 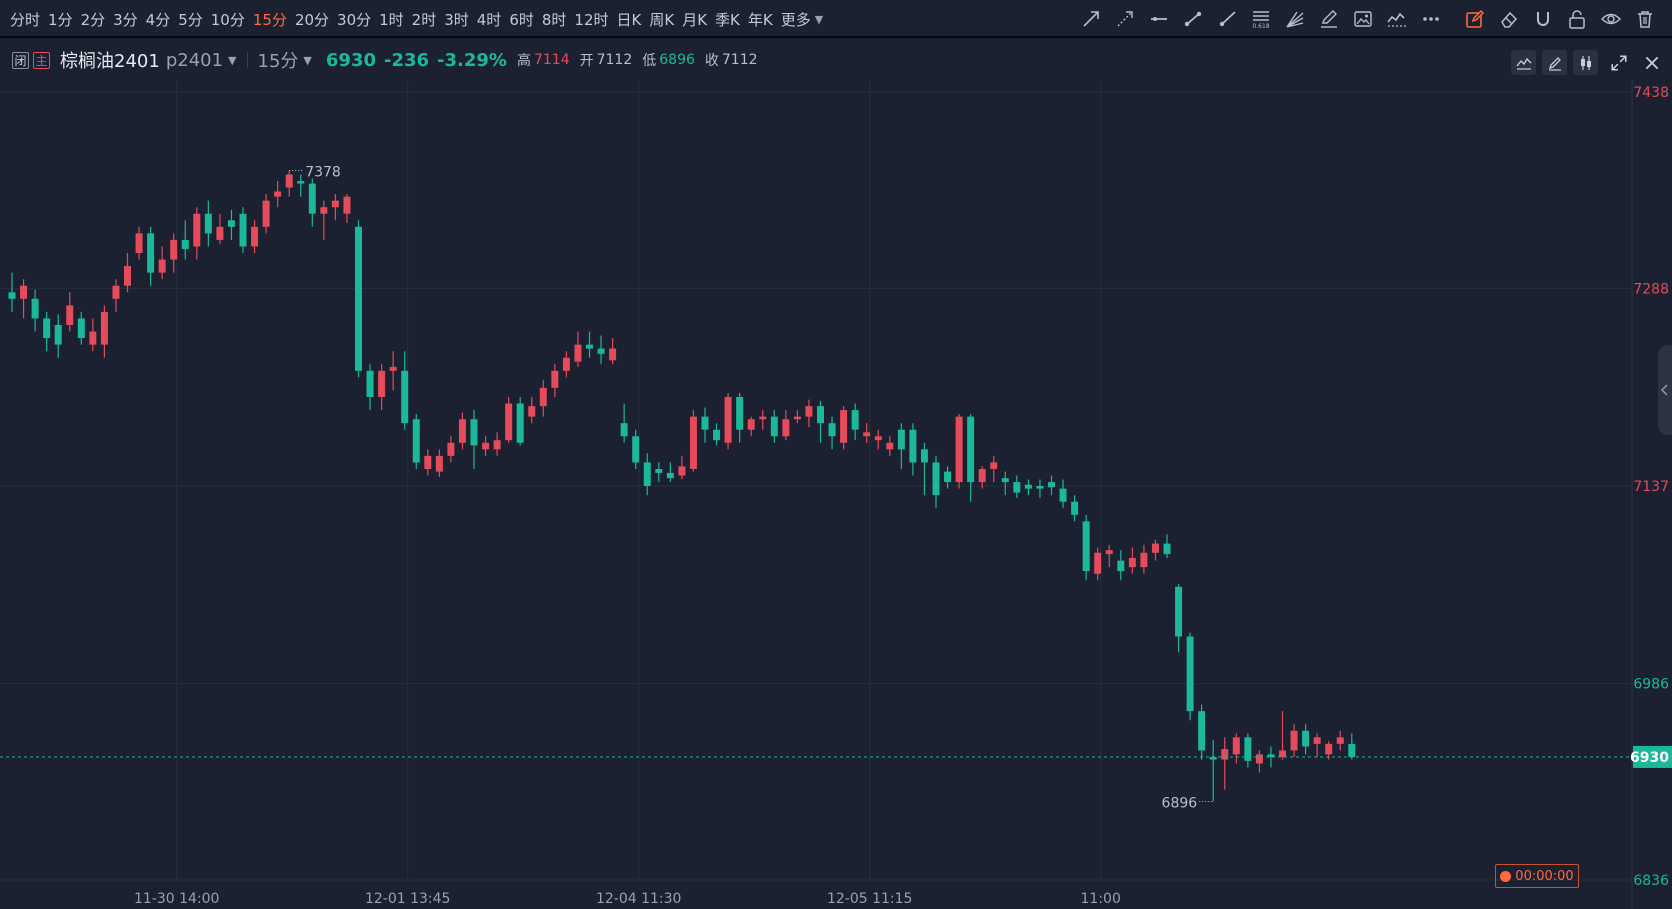 What do you see at coordinates (760, 19) in the screenshot?
I see `period-21: 年K` at bounding box center [760, 19].